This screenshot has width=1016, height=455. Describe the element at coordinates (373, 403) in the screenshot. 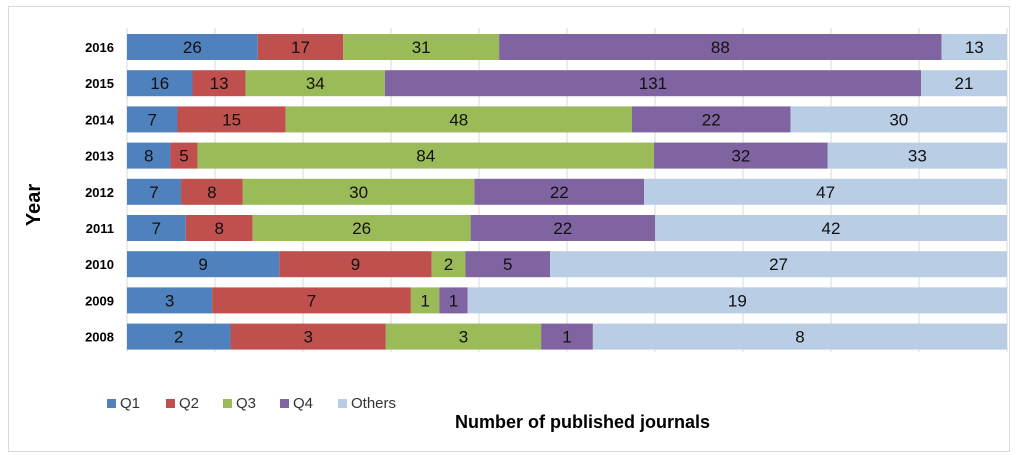

I see `legend-label: Others` at that location.